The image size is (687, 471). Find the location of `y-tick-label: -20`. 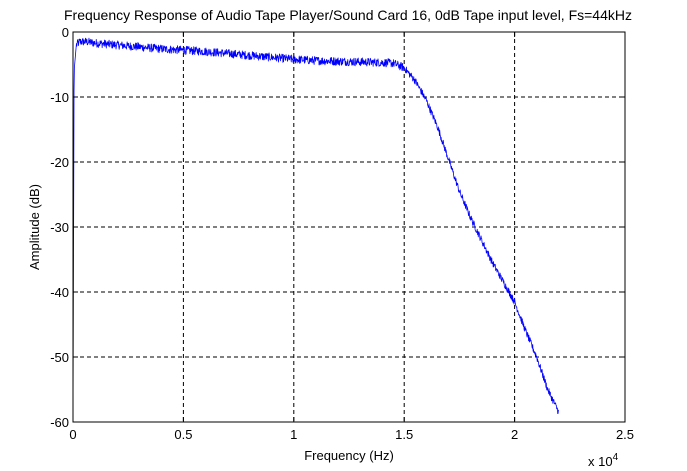

y-tick-label: -20 is located at coordinates (59, 162).